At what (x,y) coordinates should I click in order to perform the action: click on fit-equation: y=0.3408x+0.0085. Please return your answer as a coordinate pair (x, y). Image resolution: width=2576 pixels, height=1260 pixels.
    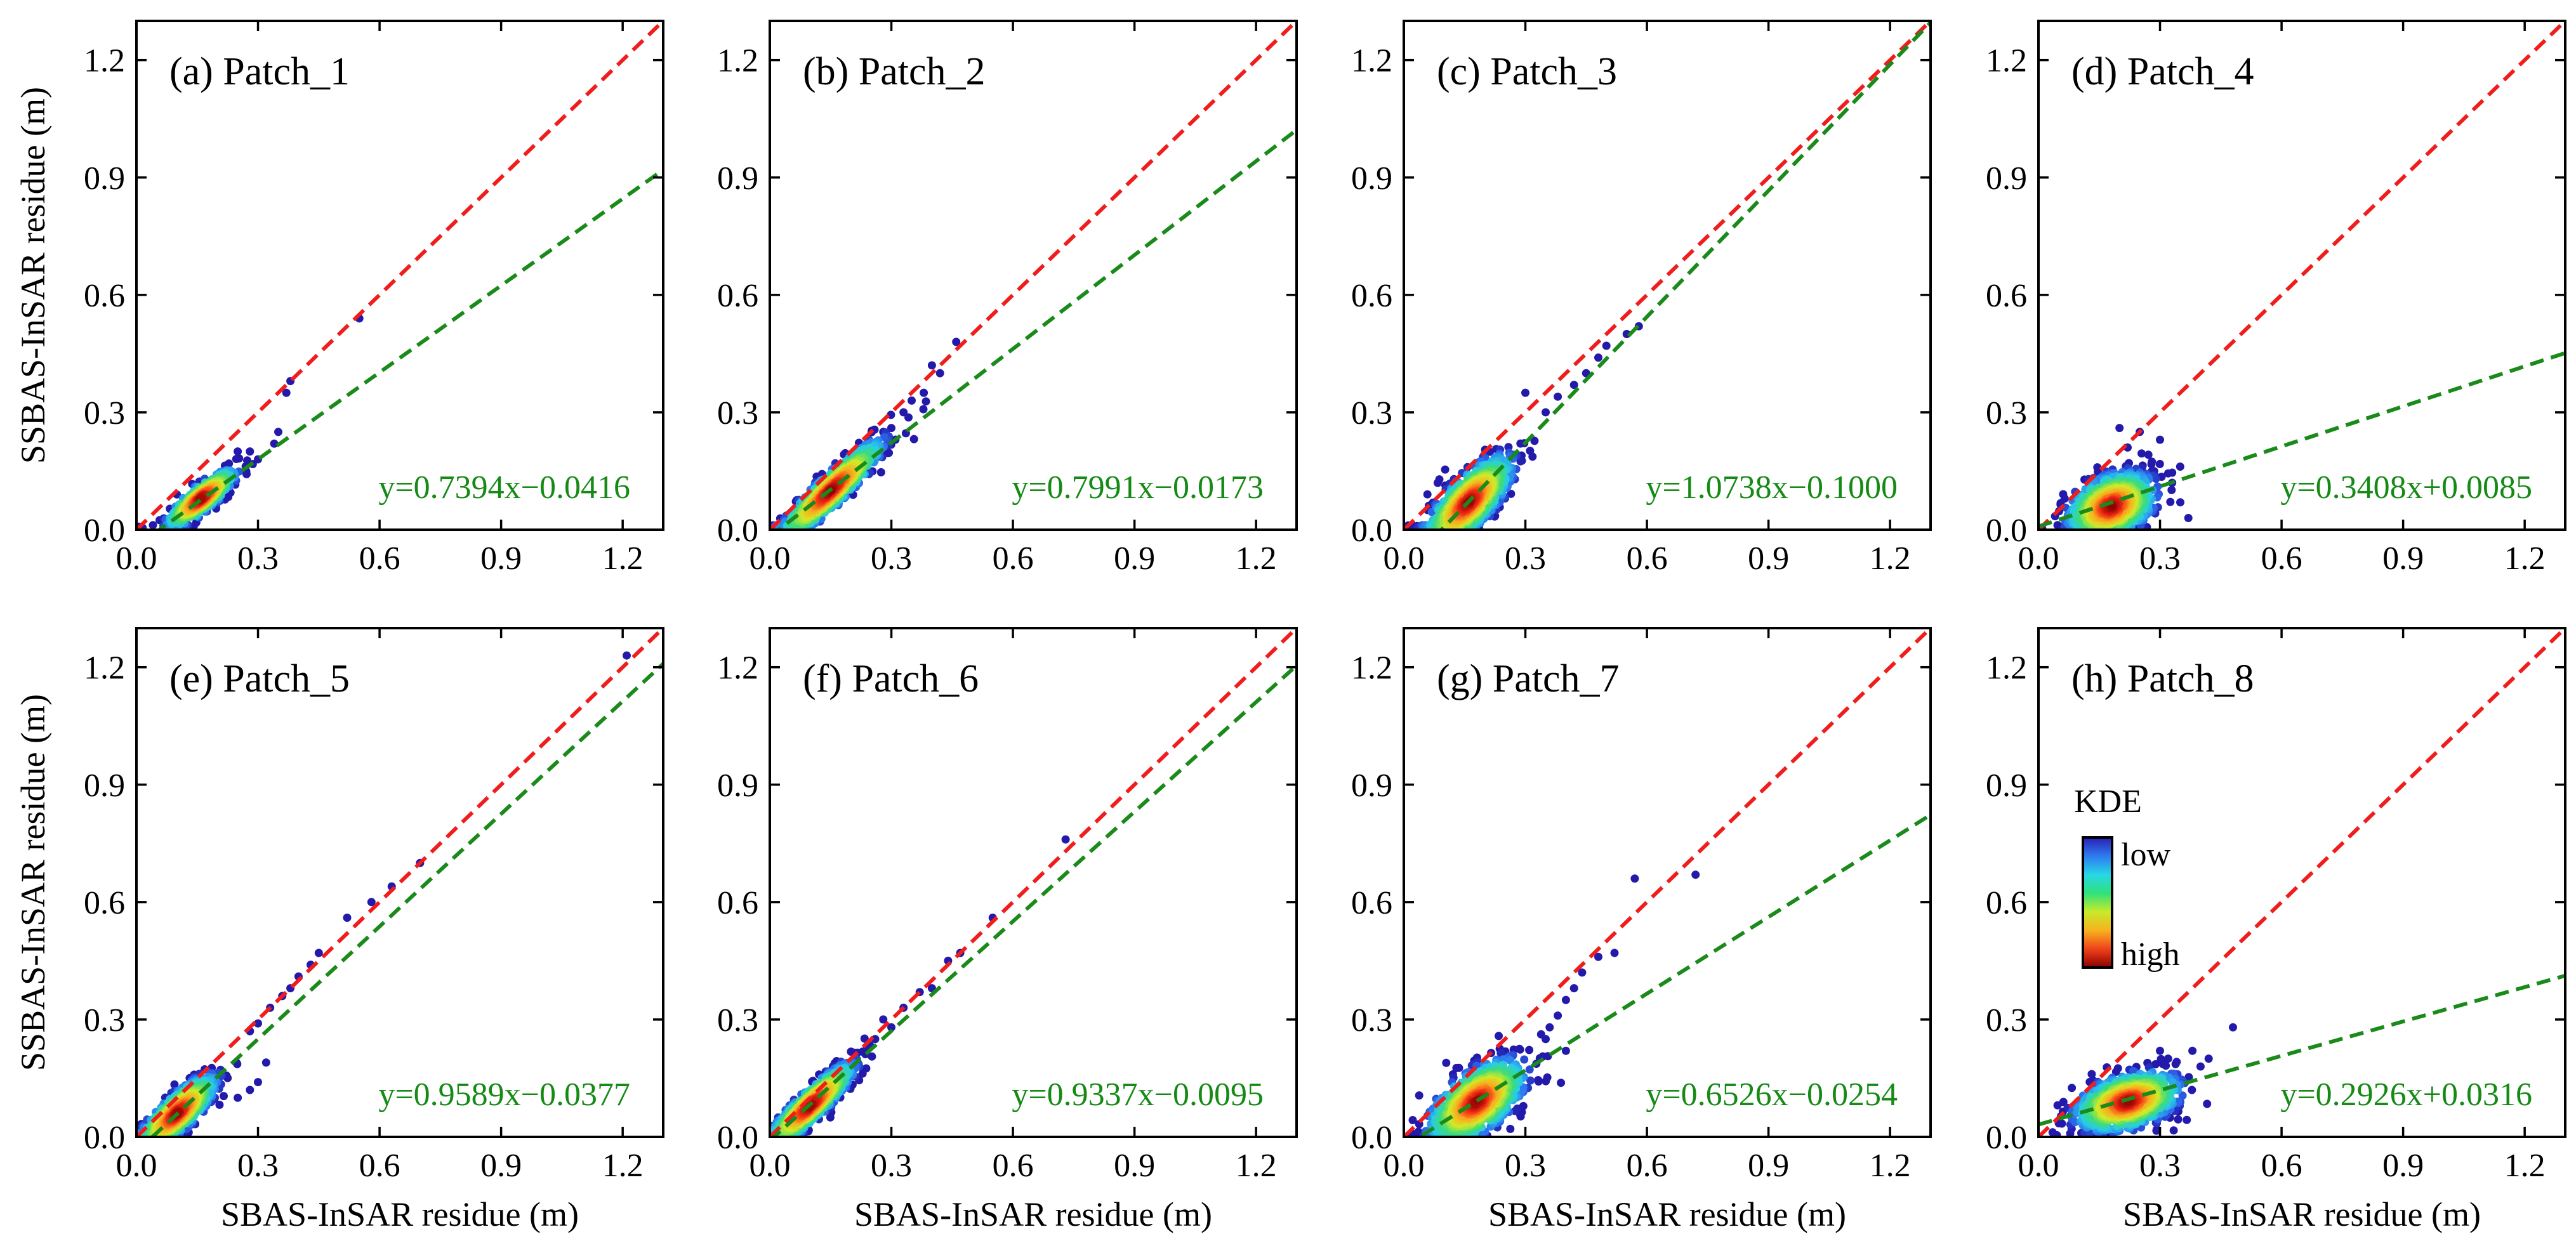
    Looking at the image, I should click on (2406, 487).